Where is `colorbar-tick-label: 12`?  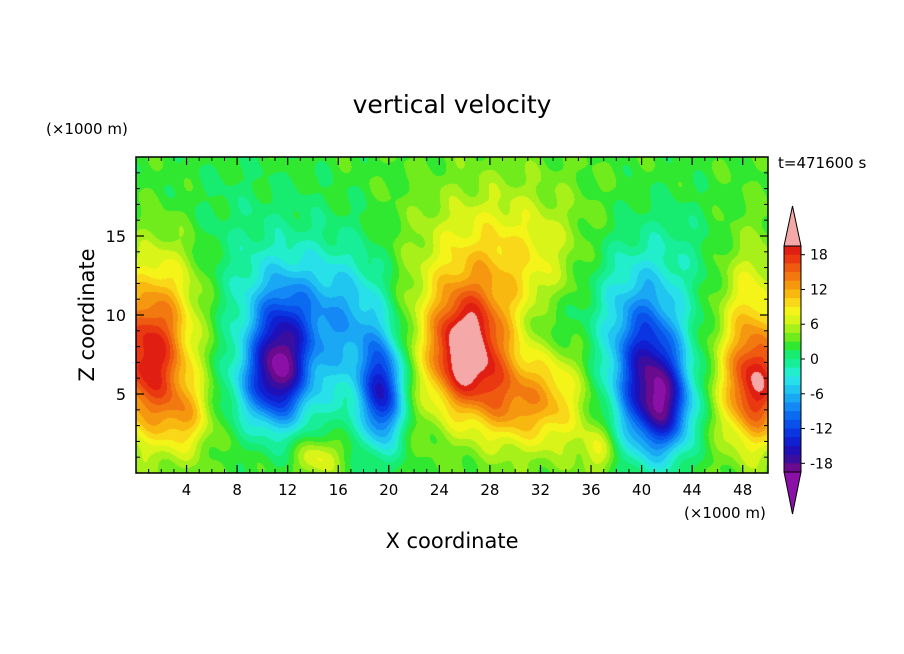 colorbar-tick-label: 12 is located at coordinates (819, 290).